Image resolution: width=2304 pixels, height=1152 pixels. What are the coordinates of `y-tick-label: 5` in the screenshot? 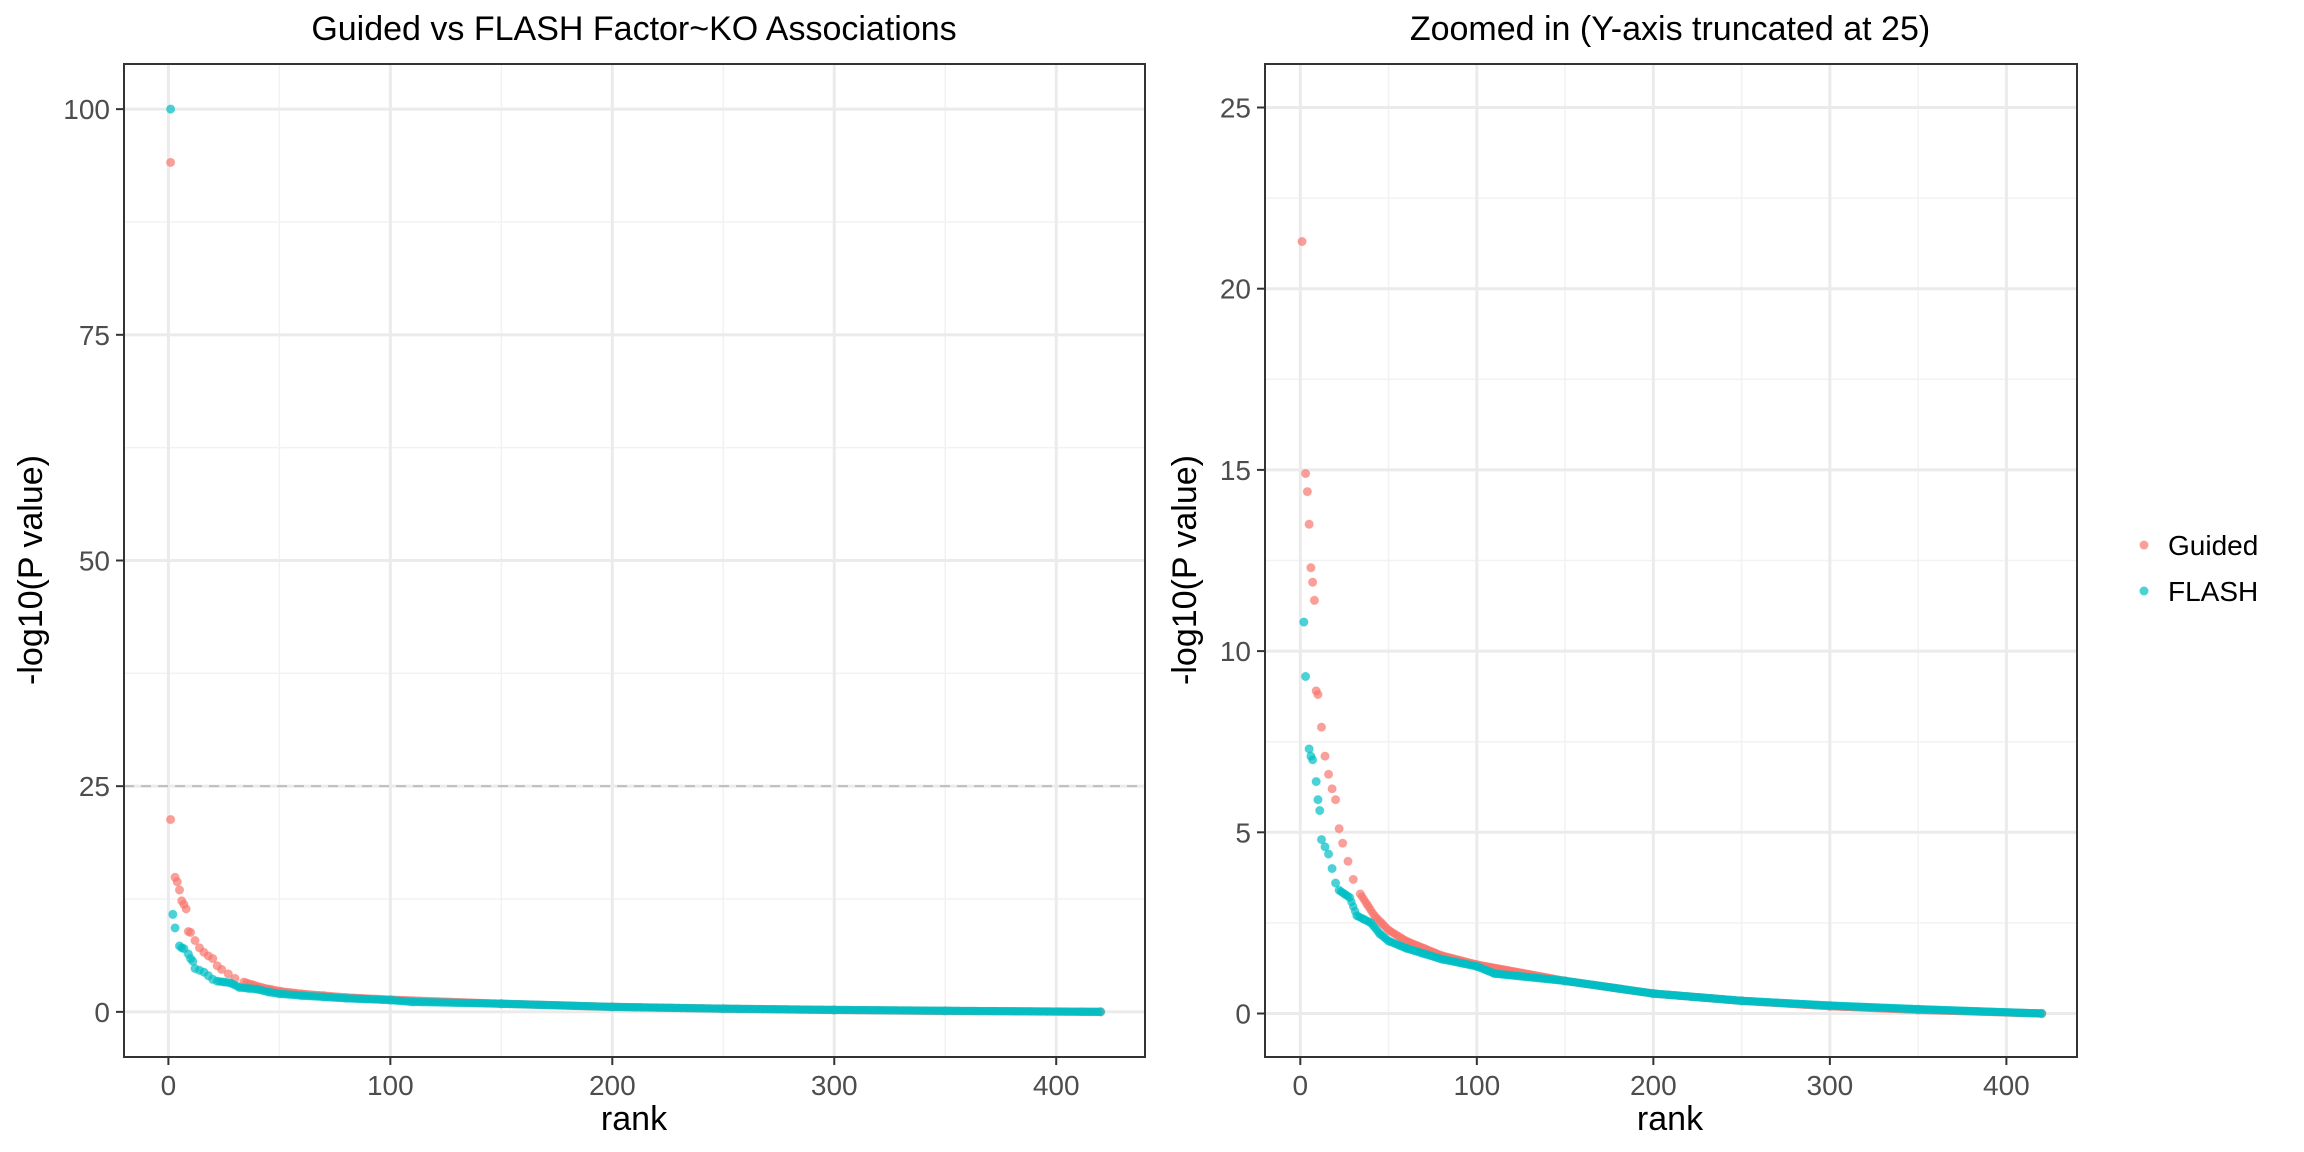 It's located at (1243, 832).